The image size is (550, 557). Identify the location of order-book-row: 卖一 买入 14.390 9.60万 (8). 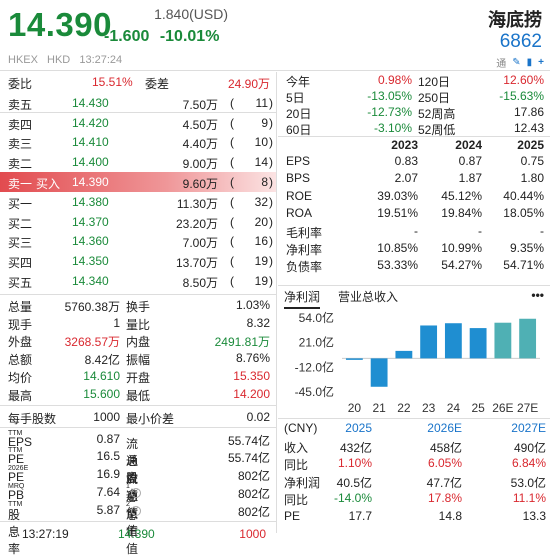
(138, 181).